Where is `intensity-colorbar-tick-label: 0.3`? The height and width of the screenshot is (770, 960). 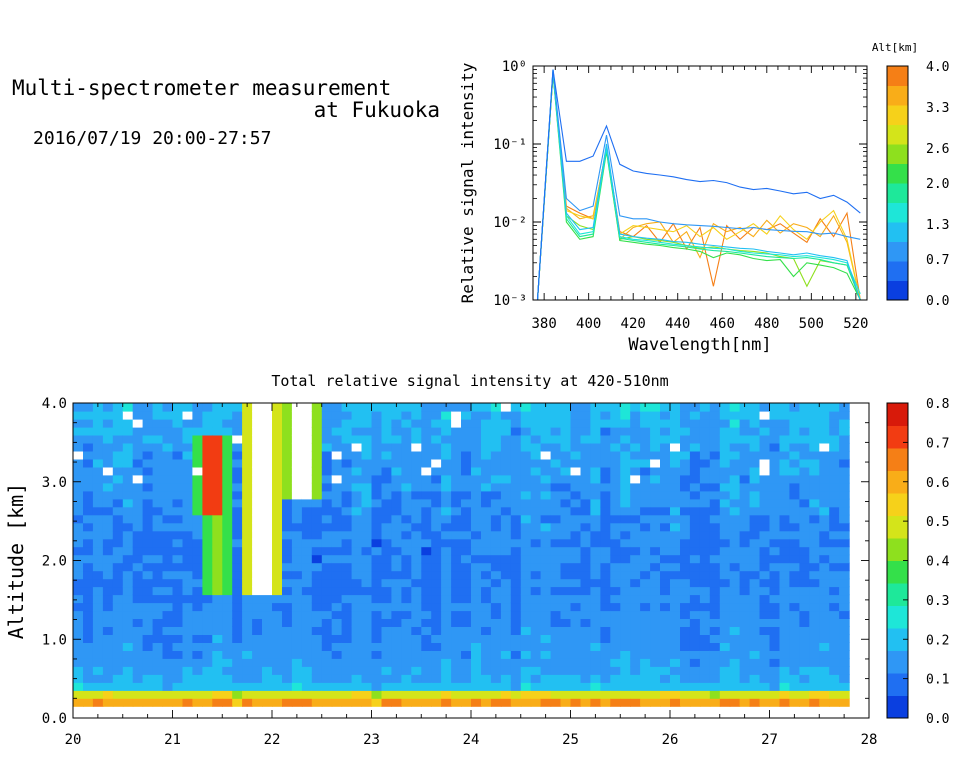 intensity-colorbar-tick-label: 0.3 is located at coordinates (937, 601).